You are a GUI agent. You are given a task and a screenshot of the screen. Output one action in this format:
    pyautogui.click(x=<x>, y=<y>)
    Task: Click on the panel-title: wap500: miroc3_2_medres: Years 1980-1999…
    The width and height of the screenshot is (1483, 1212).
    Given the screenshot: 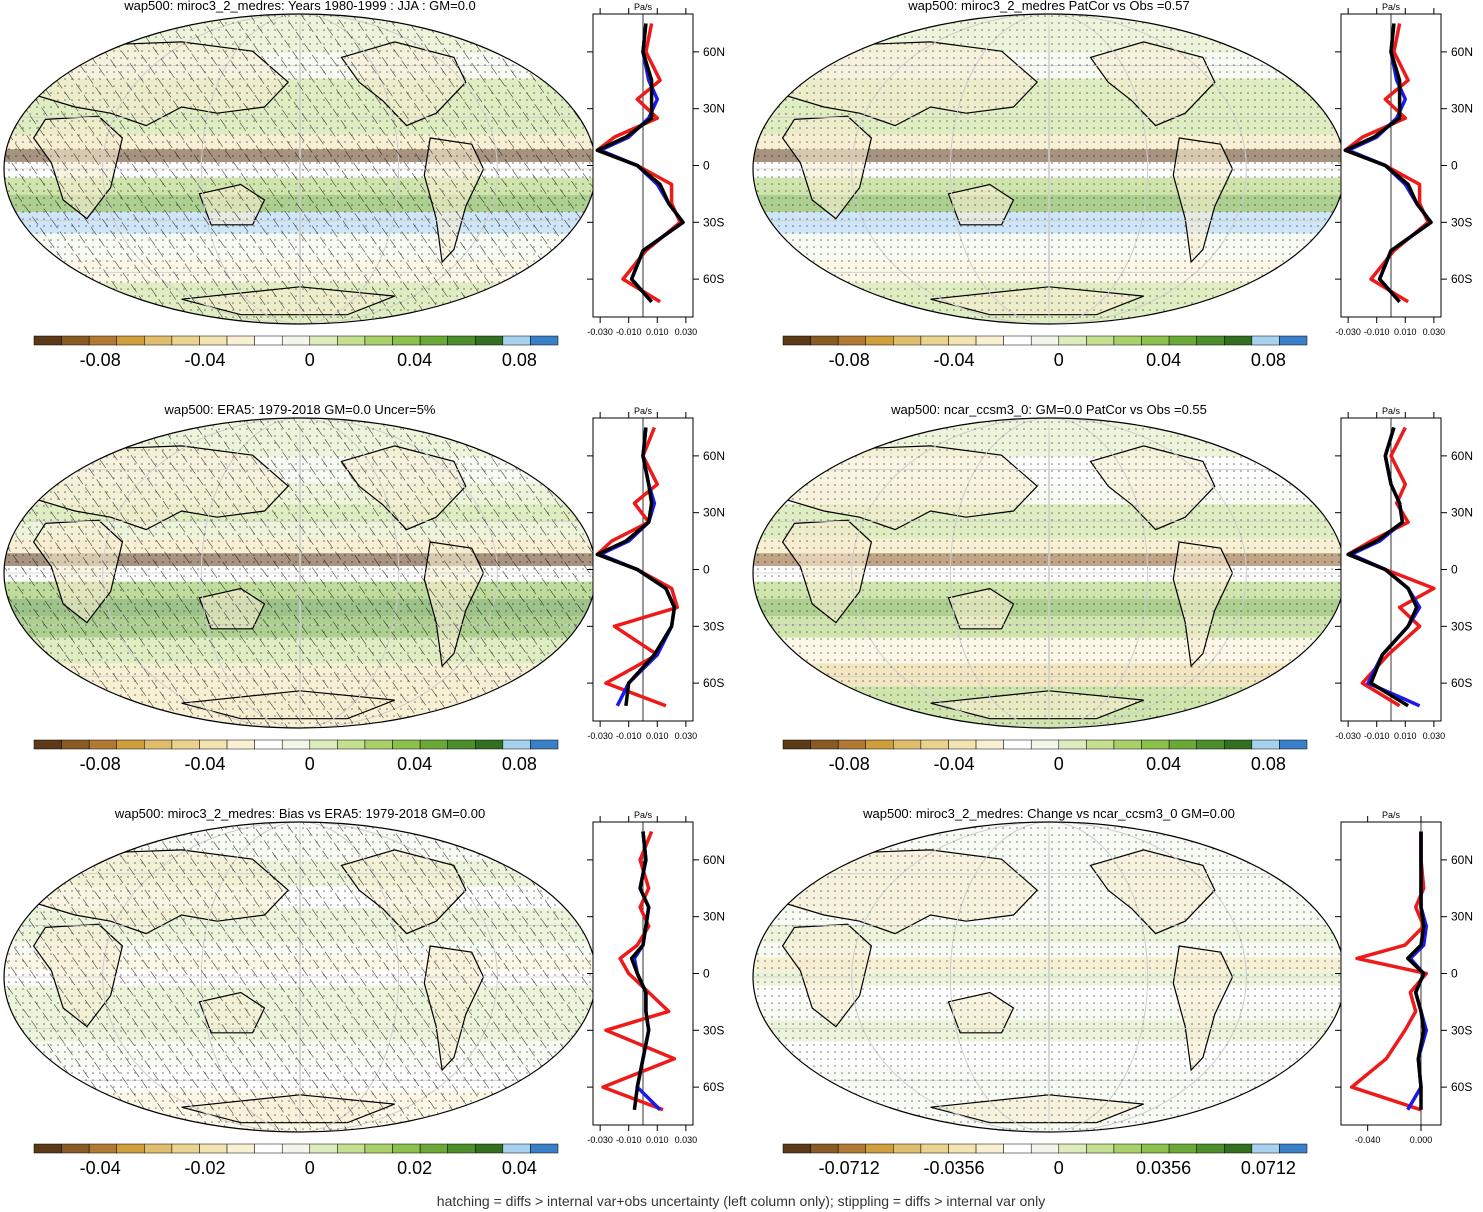 What is the action you would take?
    pyautogui.click(x=299, y=6)
    